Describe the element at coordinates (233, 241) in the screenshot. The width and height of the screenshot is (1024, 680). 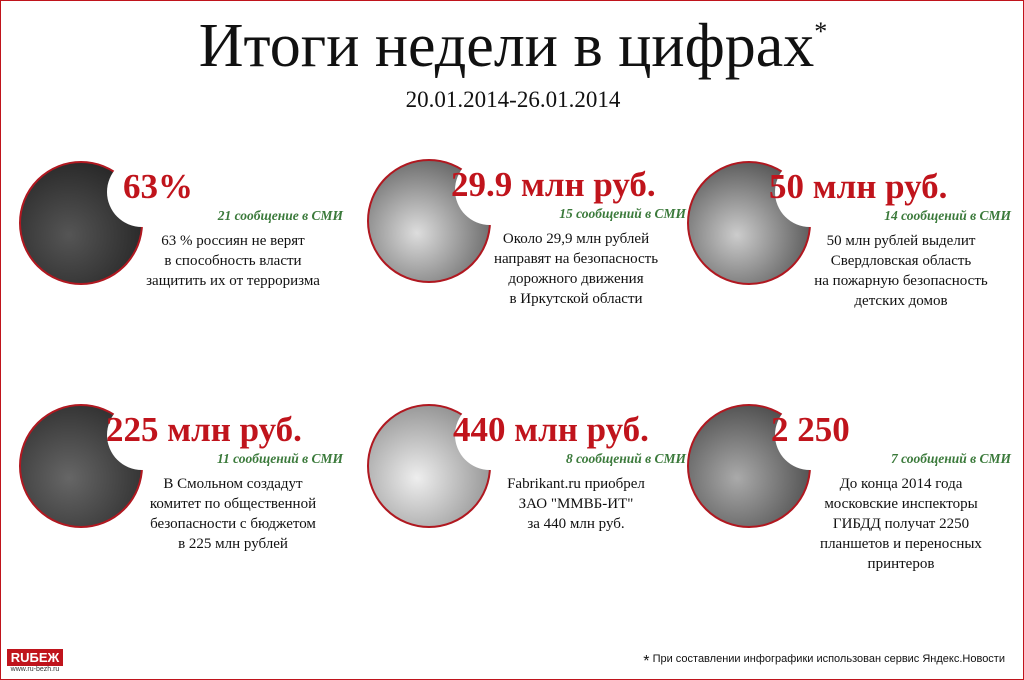
I see `description-line: 63 % россиян не верят` at that location.